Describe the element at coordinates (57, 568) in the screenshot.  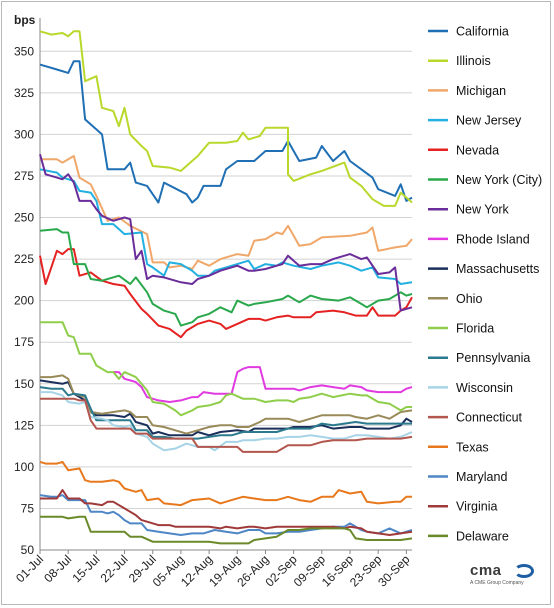
I see `x-tick-label: 08-Jul` at that location.